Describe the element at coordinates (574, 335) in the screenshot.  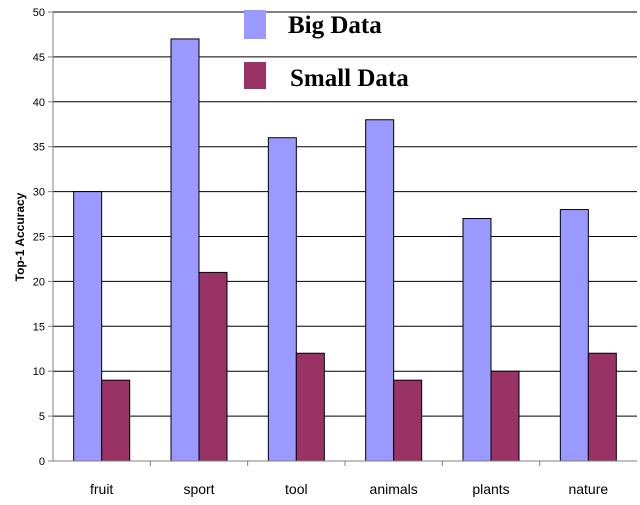
I see `bar-big-data-nature` at that location.